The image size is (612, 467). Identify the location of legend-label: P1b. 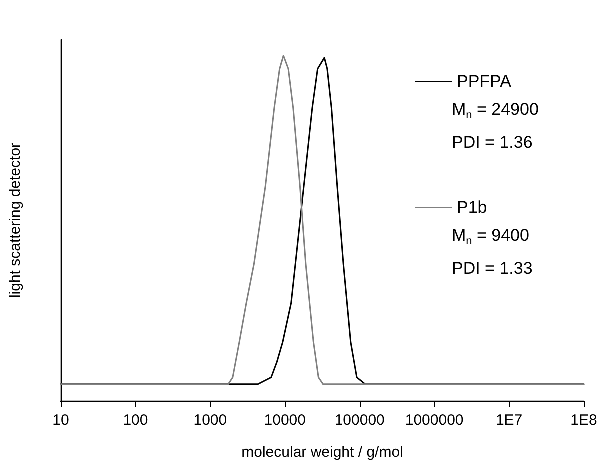
(472, 207).